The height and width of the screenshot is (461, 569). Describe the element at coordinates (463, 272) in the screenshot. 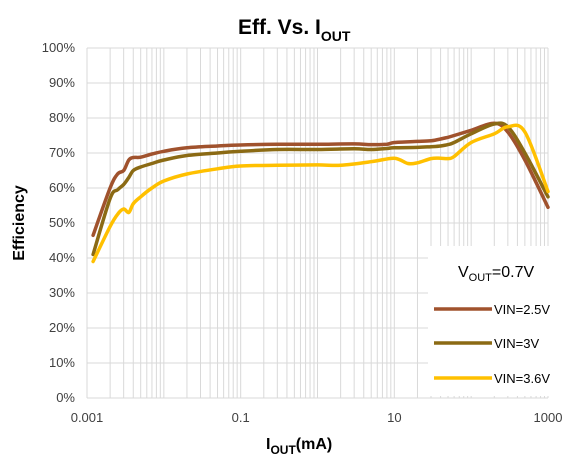

I see `vout-annotation-main: V` at that location.